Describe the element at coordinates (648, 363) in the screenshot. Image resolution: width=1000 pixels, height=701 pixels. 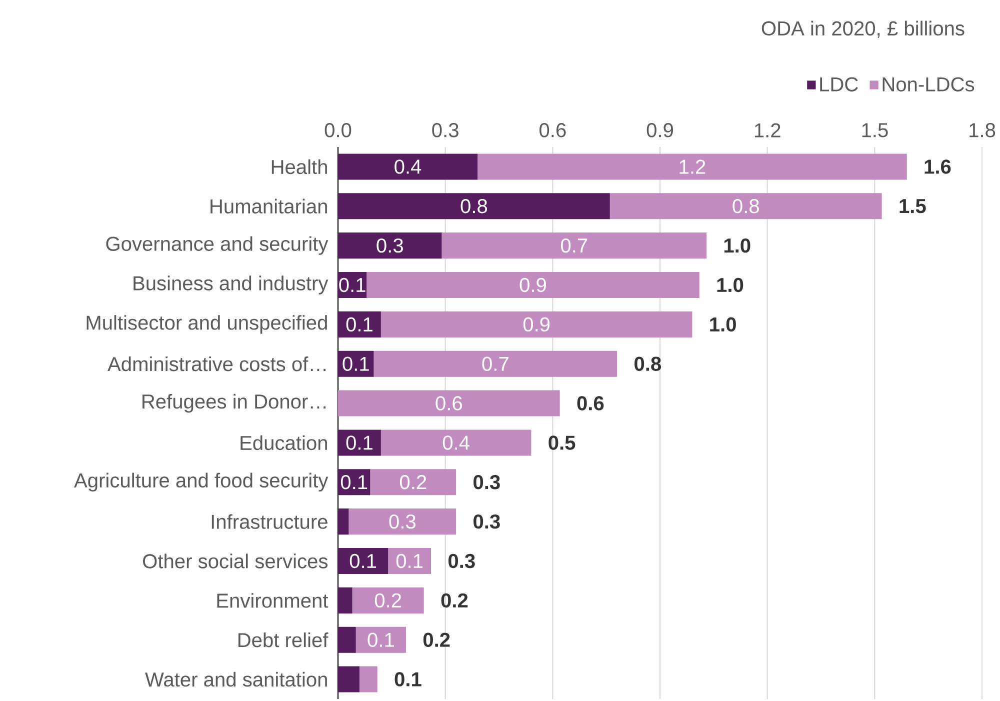
I see `total-label: 0.8` at that location.